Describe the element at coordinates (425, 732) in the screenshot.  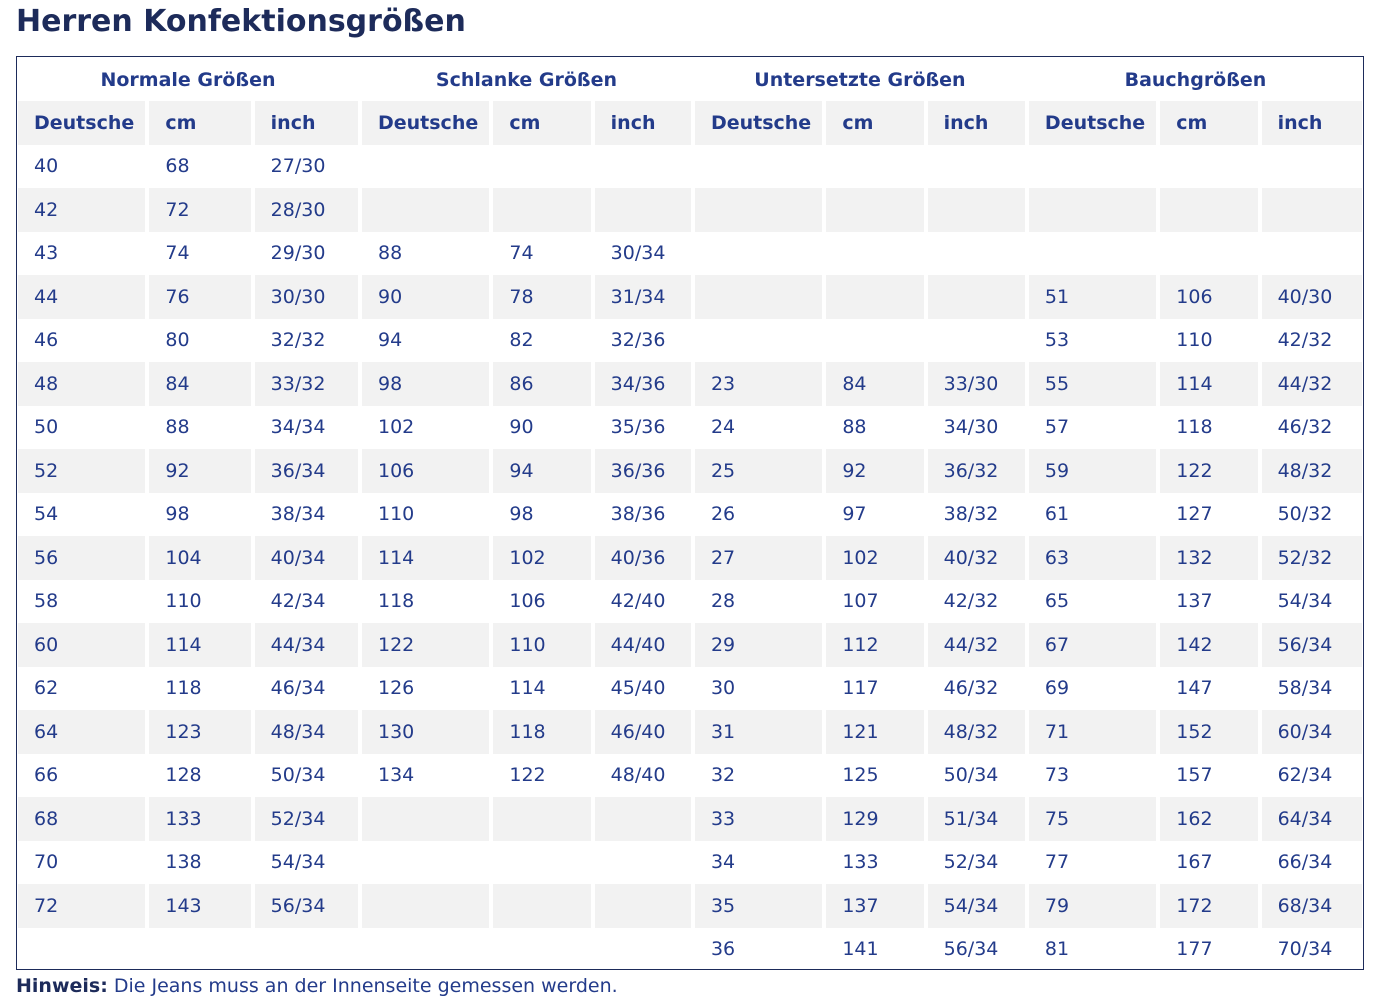
I see `table-cell: 130` at that location.